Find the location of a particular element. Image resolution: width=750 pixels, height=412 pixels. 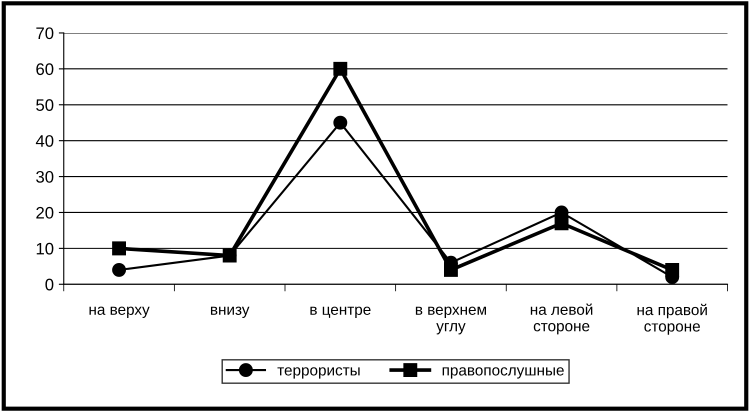

y-tick-label: 40 is located at coordinates (45, 141).